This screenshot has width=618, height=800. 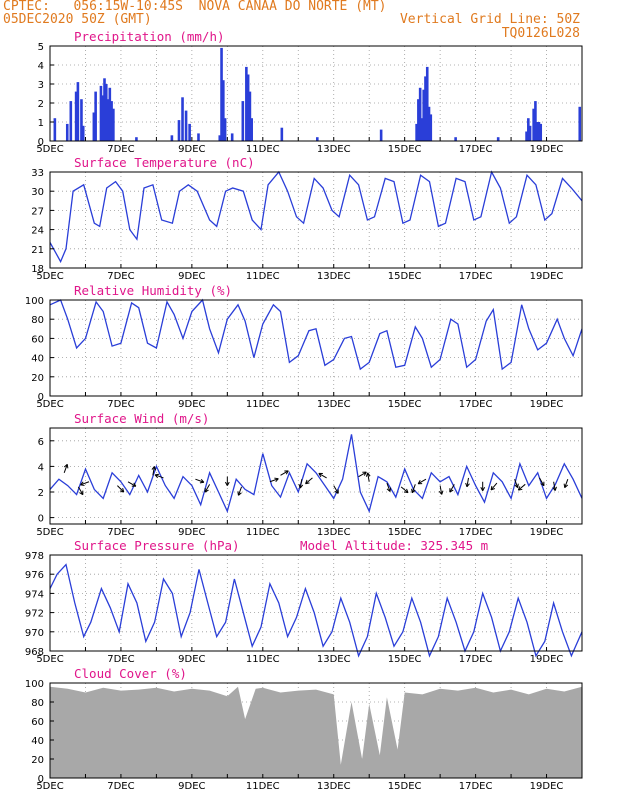 What do you see at coordinates (37, 378) in the screenshot?
I see `y-tick-label: 20` at bounding box center [37, 378].